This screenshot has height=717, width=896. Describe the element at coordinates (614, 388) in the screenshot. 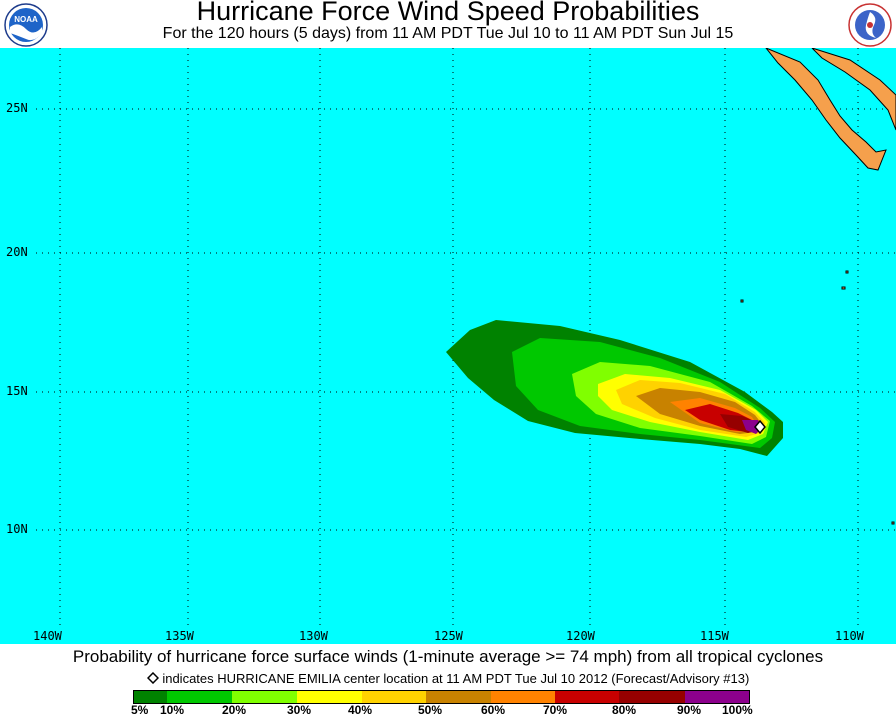

I see `probability-contours` at that location.